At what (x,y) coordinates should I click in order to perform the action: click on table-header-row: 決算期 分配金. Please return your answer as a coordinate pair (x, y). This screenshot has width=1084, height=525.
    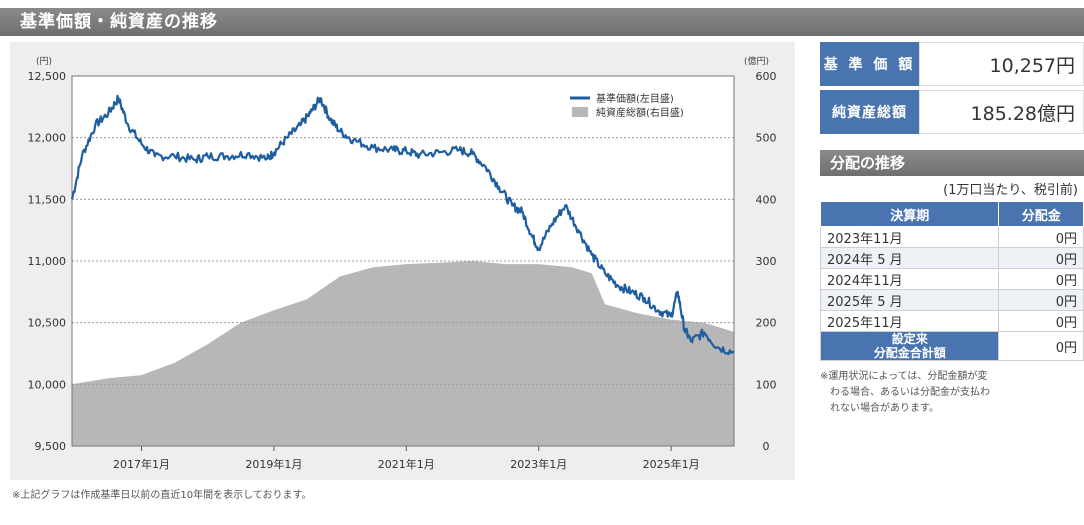
    Looking at the image, I should click on (951, 214).